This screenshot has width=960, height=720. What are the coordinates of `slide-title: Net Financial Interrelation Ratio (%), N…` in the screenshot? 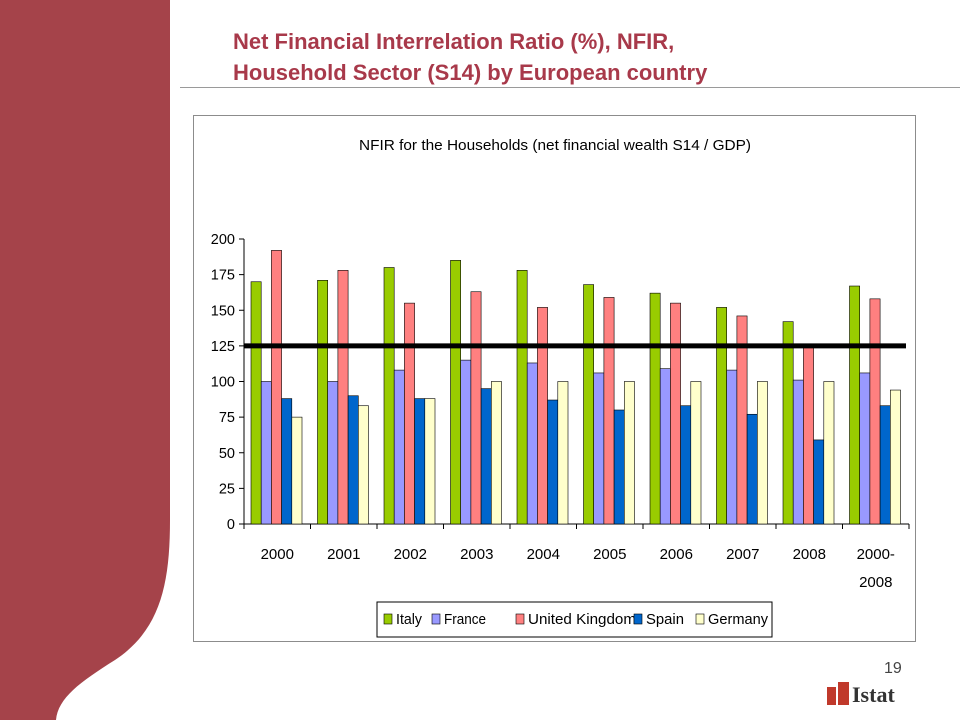 It's located at (470, 57).